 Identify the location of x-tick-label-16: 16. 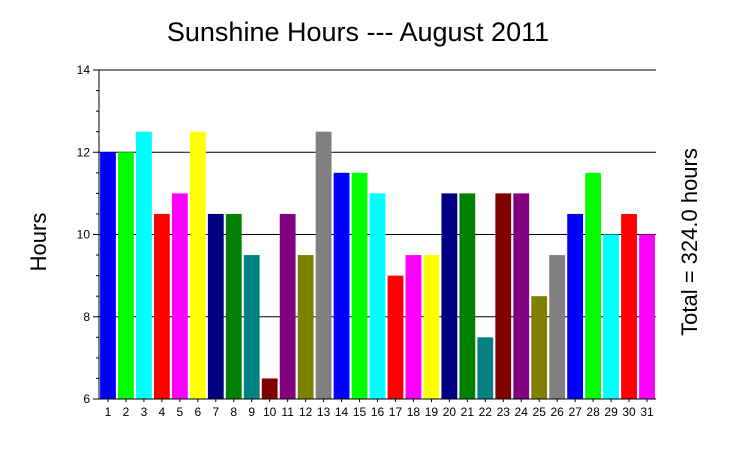
(378, 412).